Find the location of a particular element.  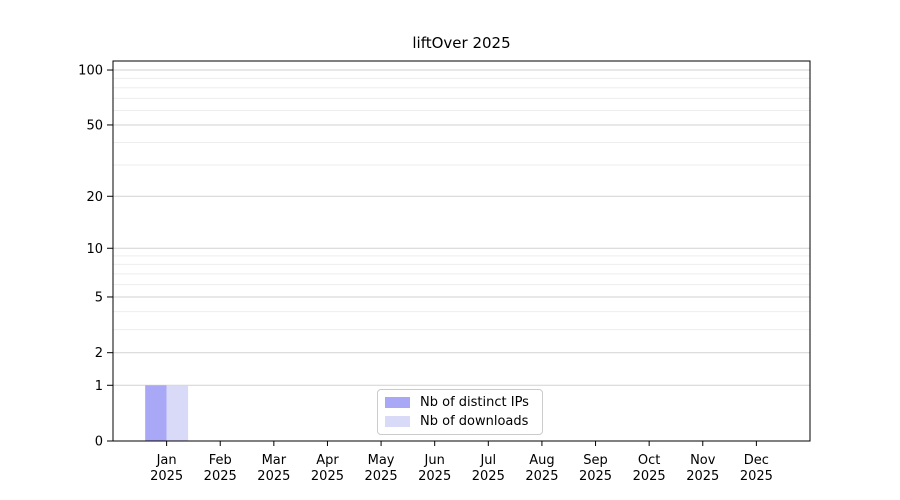

chart-title: liftOver 2025 is located at coordinates (461, 43).